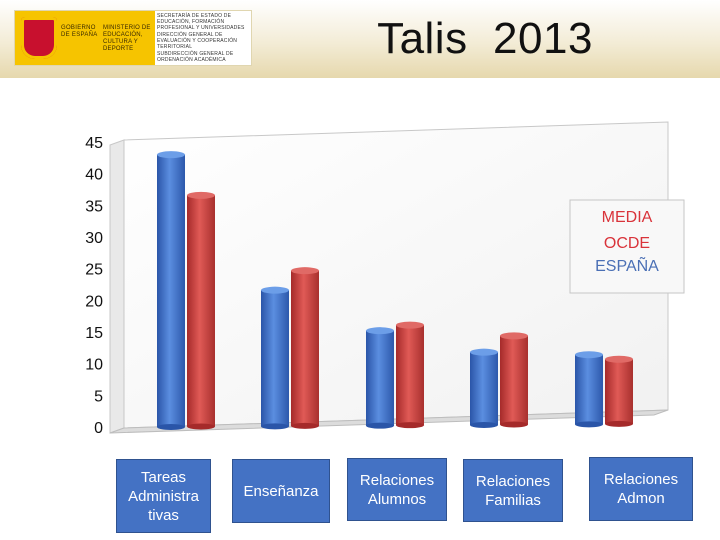 Image resolution: width=720 pixels, height=540 pixels. I want to click on y-tick-label: 45, so click(94, 143).